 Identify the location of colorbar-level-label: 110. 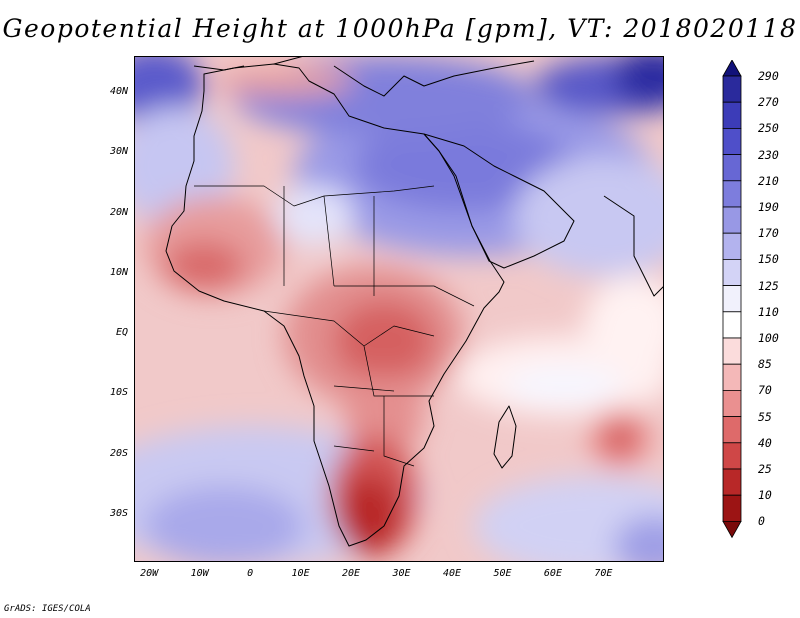
(768, 311).